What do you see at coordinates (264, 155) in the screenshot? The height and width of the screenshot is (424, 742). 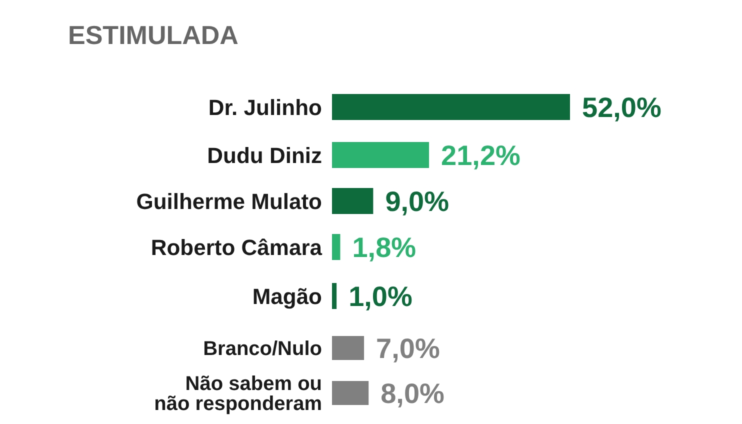 I see `y-tick-label: Dudu Diniz` at bounding box center [264, 155].